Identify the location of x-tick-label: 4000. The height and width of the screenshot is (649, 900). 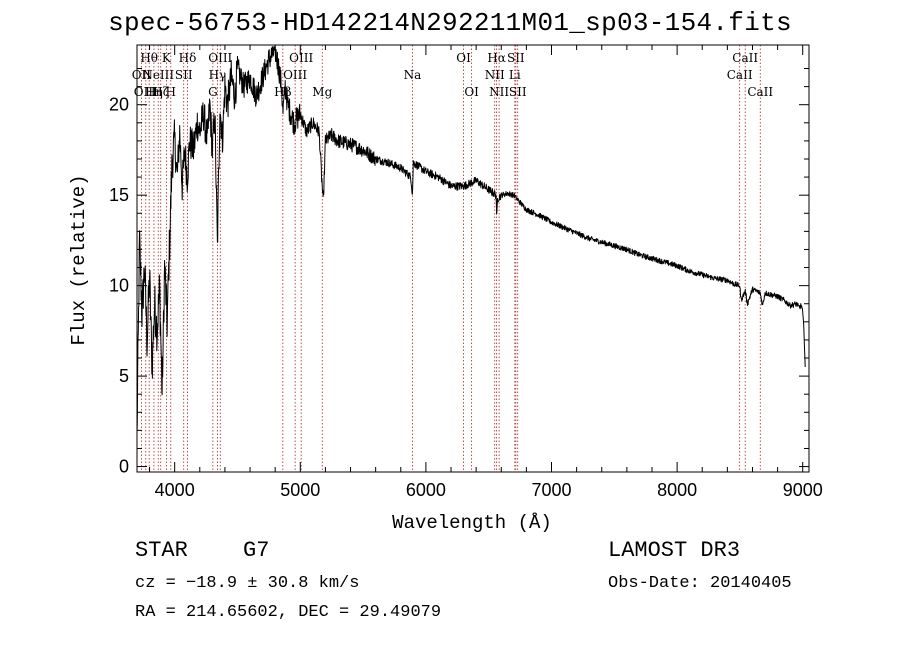
(175, 490).